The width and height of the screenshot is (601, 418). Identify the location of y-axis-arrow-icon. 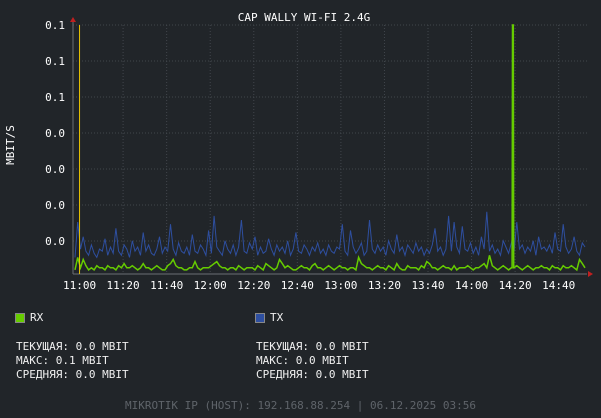
(73, 19).